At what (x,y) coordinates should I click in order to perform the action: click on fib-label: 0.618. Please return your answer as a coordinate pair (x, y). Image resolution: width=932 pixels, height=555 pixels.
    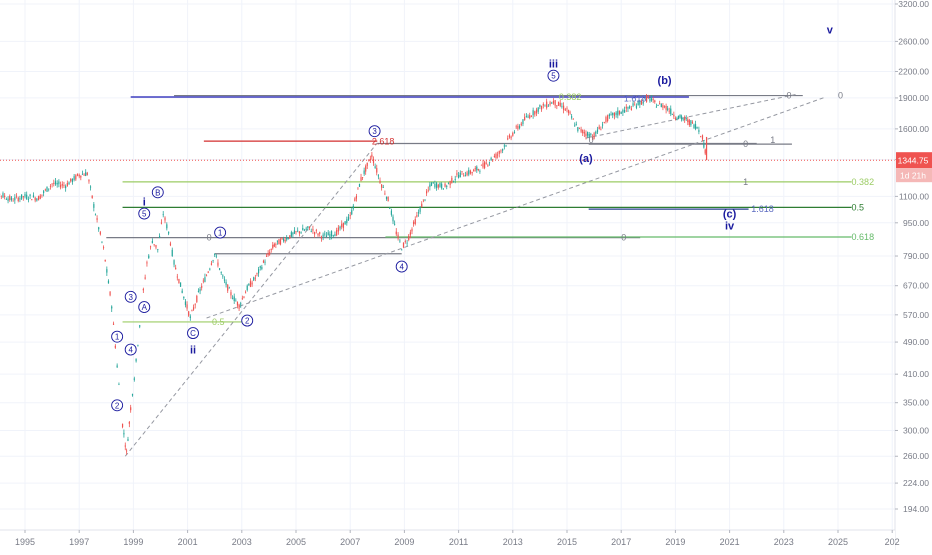
    Looking at the image, I should click on (863, 237).